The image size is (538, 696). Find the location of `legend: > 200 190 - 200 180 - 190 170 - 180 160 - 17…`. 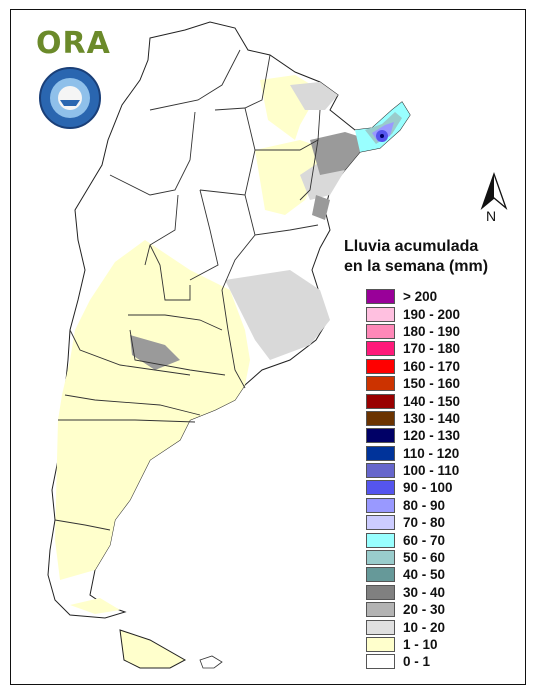

legend: > 200 190 - 200 180 - 190 170 - 180 160 - 17… is located at coordinates (413, 479).